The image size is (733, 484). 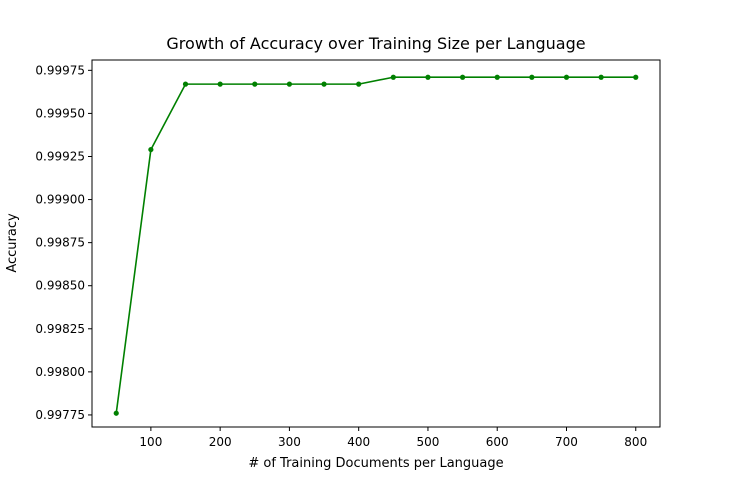 What do you see at coordinates (60, 243) in the screenshot?
I see `y-tick-label: 0.99875` at bounding box center [60, 243].